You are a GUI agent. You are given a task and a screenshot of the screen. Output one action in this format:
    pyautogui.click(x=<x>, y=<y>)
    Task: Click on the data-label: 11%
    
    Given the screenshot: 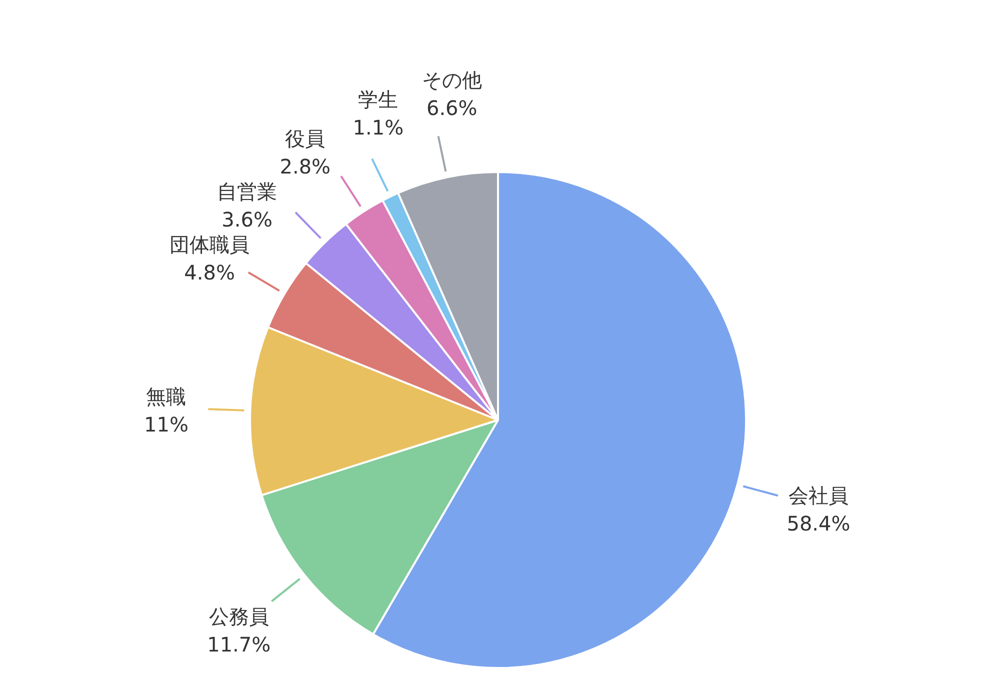 What is the action you would take?
    pyautogui.click(x=166, y=424)
    